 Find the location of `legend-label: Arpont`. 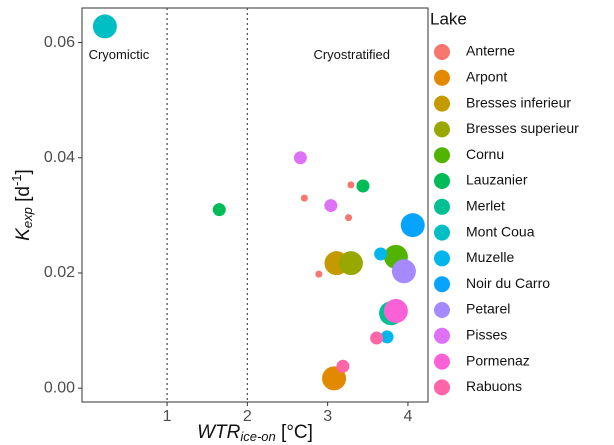

legend-label: Arpont is located at coordinates (486, 77).